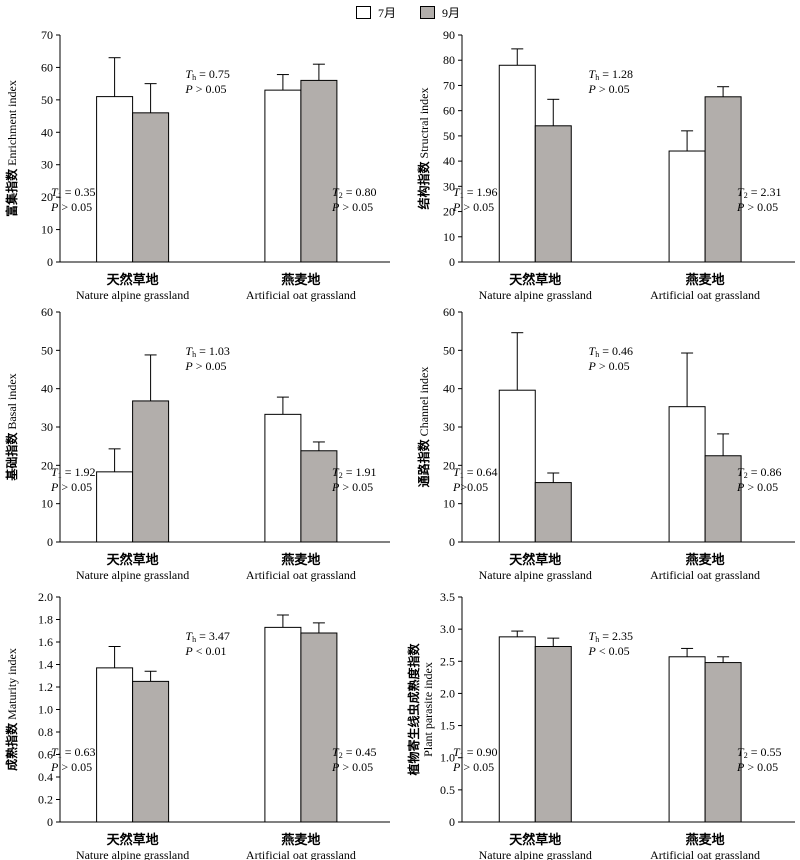  What do you see at coordinates (609, 651) in the screenshot?
I see `annotation-th-p: P < 0.05` at bounding box center [609, 651].